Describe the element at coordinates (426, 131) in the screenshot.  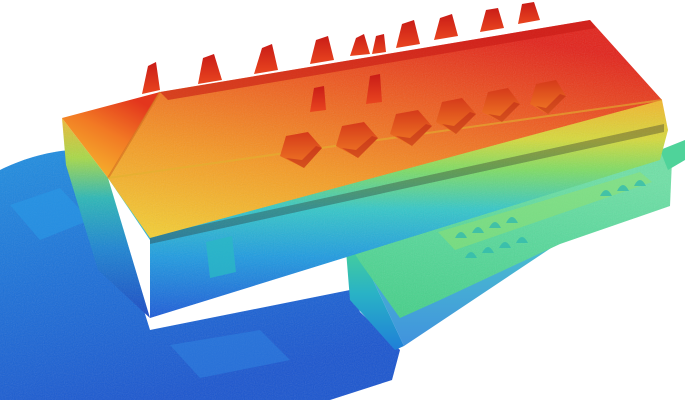
I see `dormer-shadows` at that location.